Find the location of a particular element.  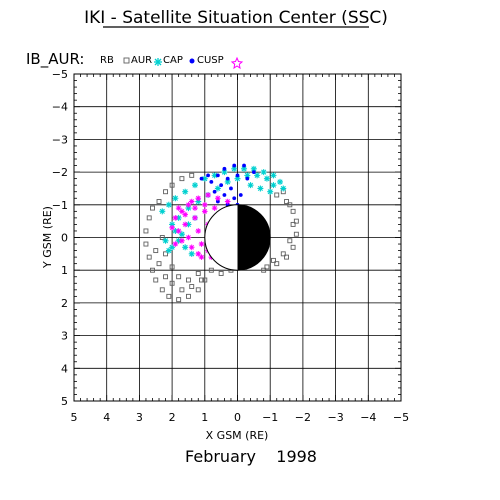

y-tick-label: −2 is located at coordinates (60, 172).